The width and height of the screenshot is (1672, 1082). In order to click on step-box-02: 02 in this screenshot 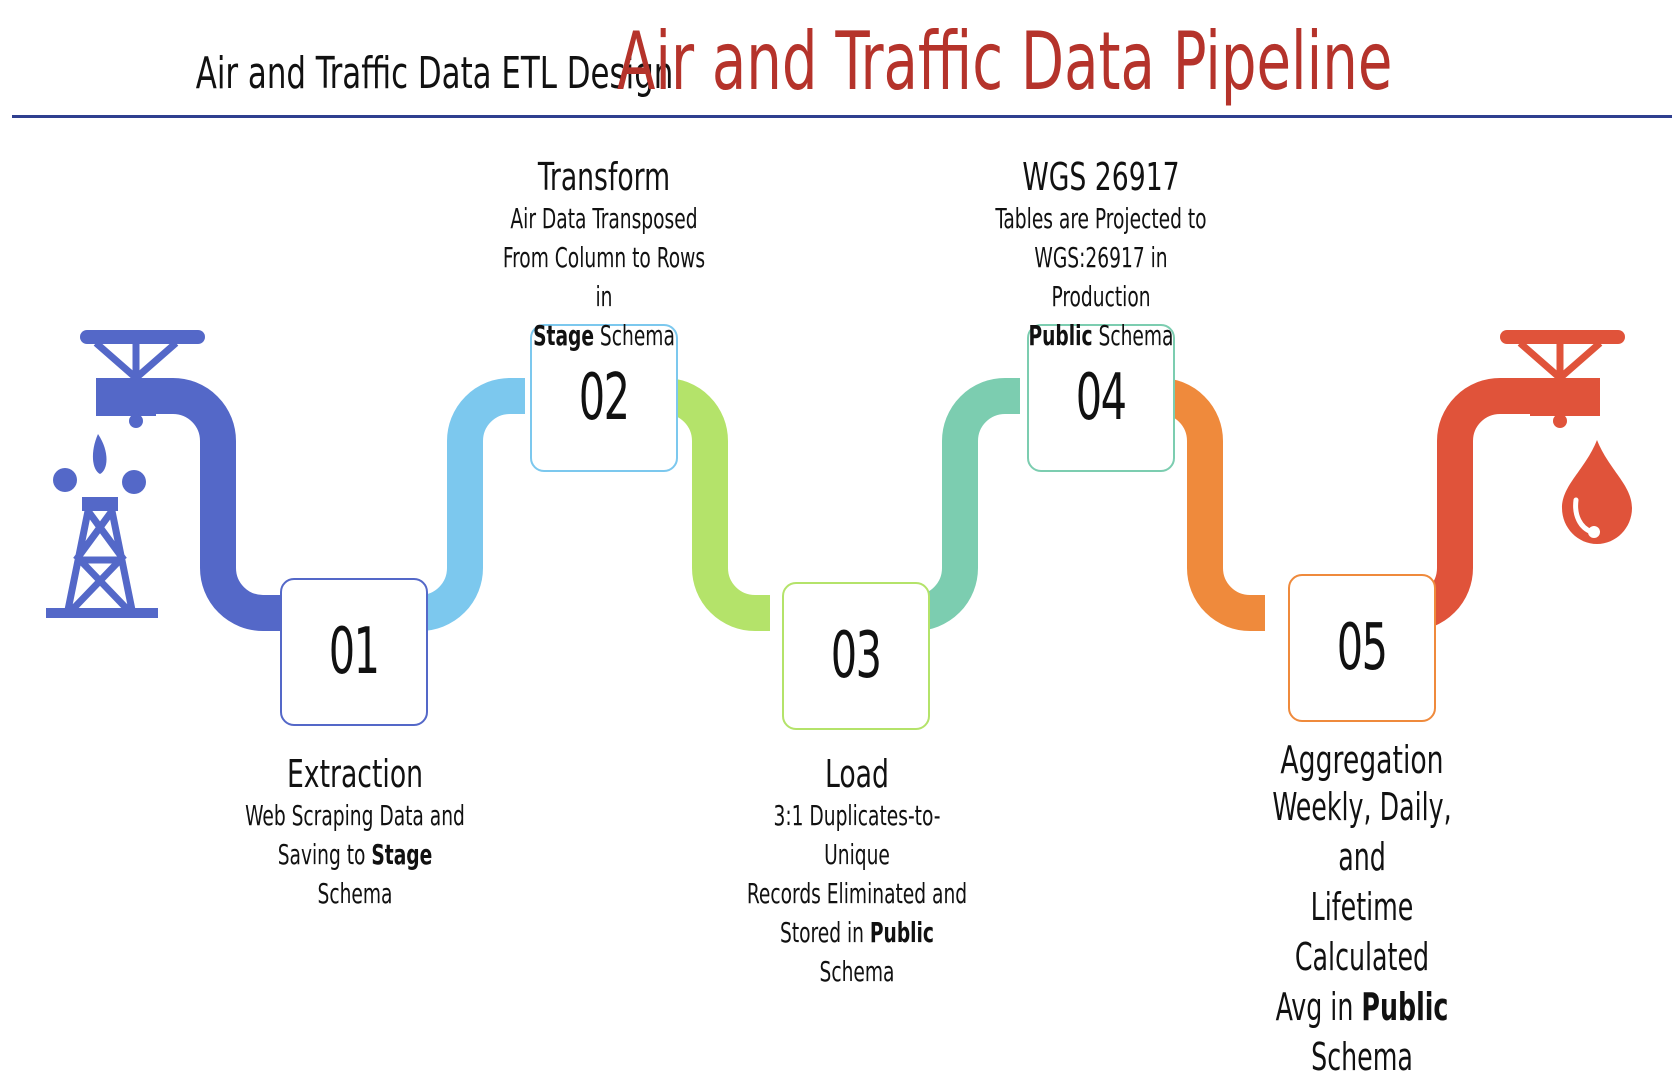, I will do `click(604, 398)`.